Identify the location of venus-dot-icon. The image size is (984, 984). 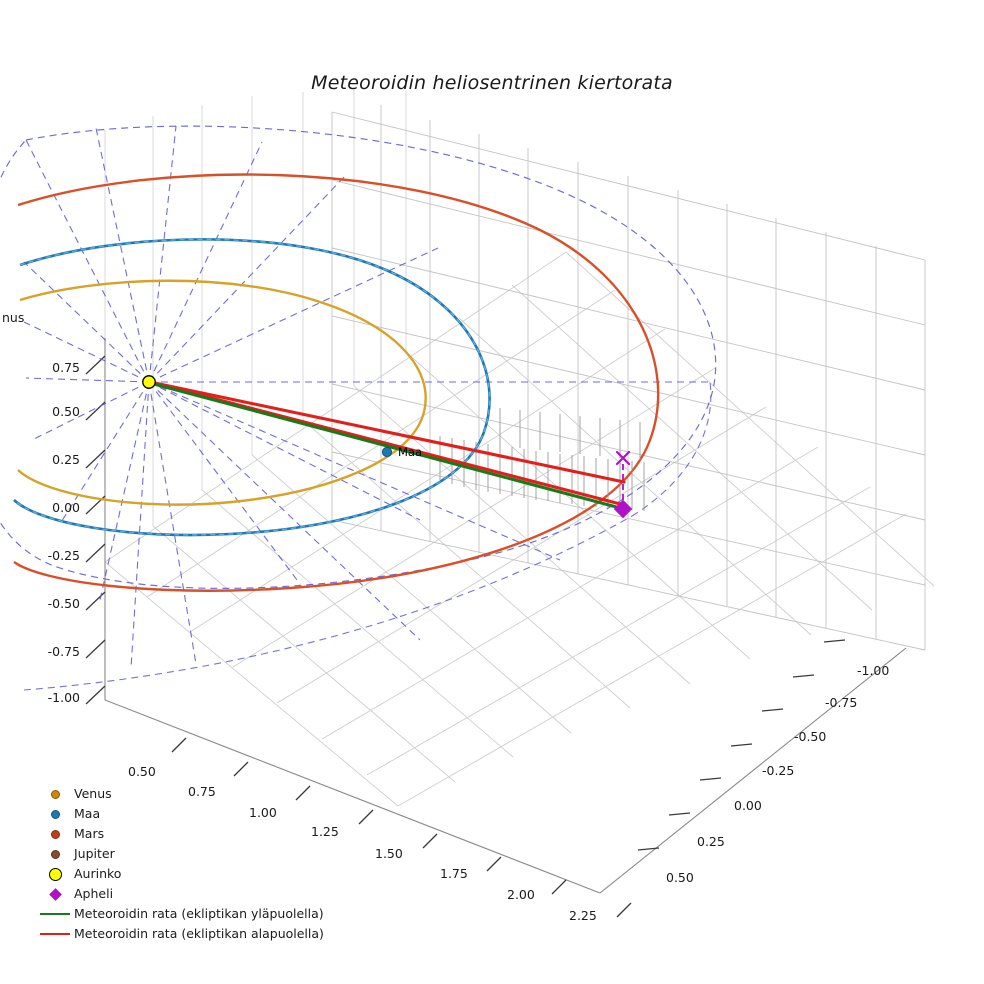
(55, 794).